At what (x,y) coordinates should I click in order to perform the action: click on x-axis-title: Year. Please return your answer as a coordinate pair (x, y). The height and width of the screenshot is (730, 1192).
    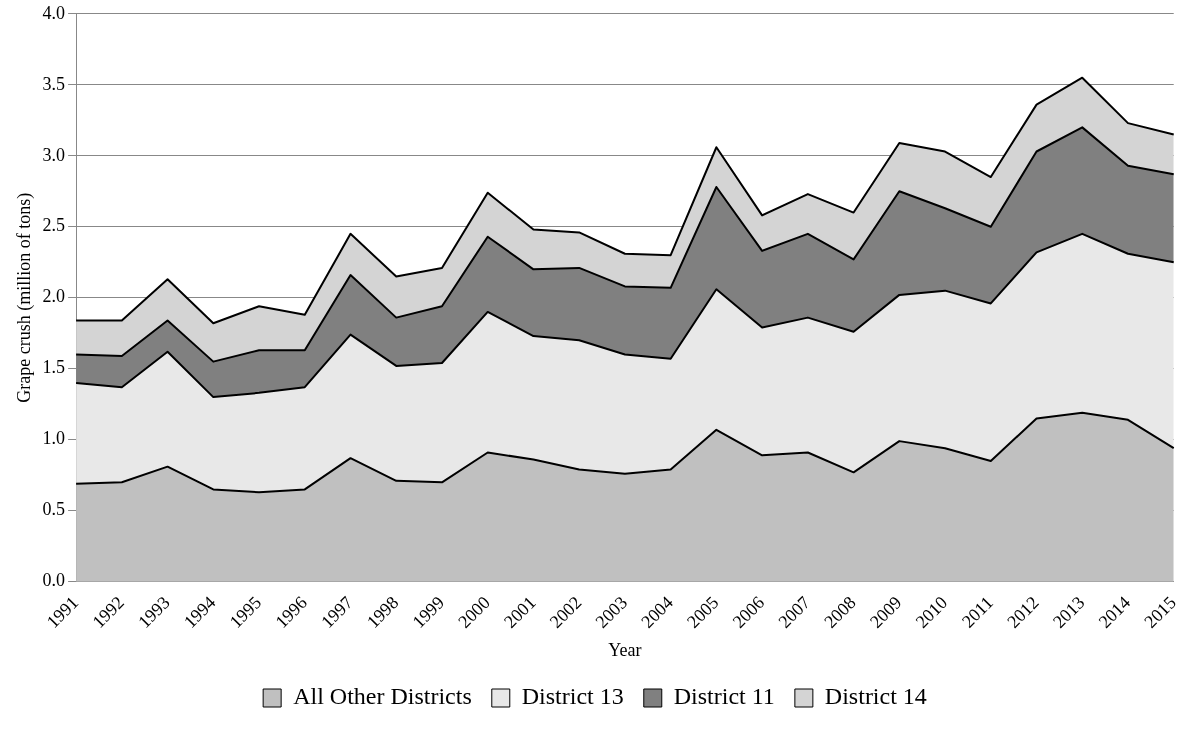
    Looking at the image, I should click on (625, 649).